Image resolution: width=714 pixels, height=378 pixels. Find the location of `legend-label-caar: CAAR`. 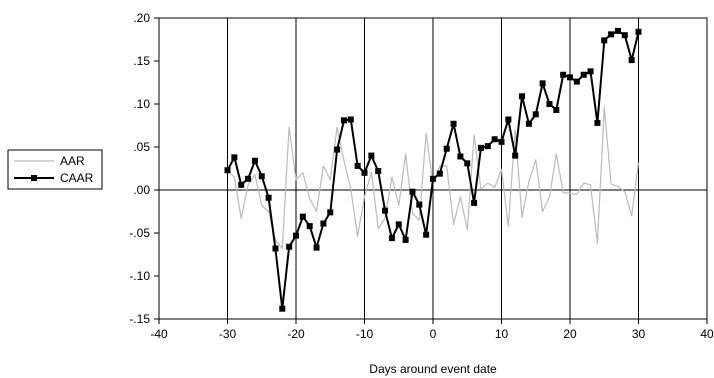

legend-label-caar: CAAR is located at coordinates (77, 178).